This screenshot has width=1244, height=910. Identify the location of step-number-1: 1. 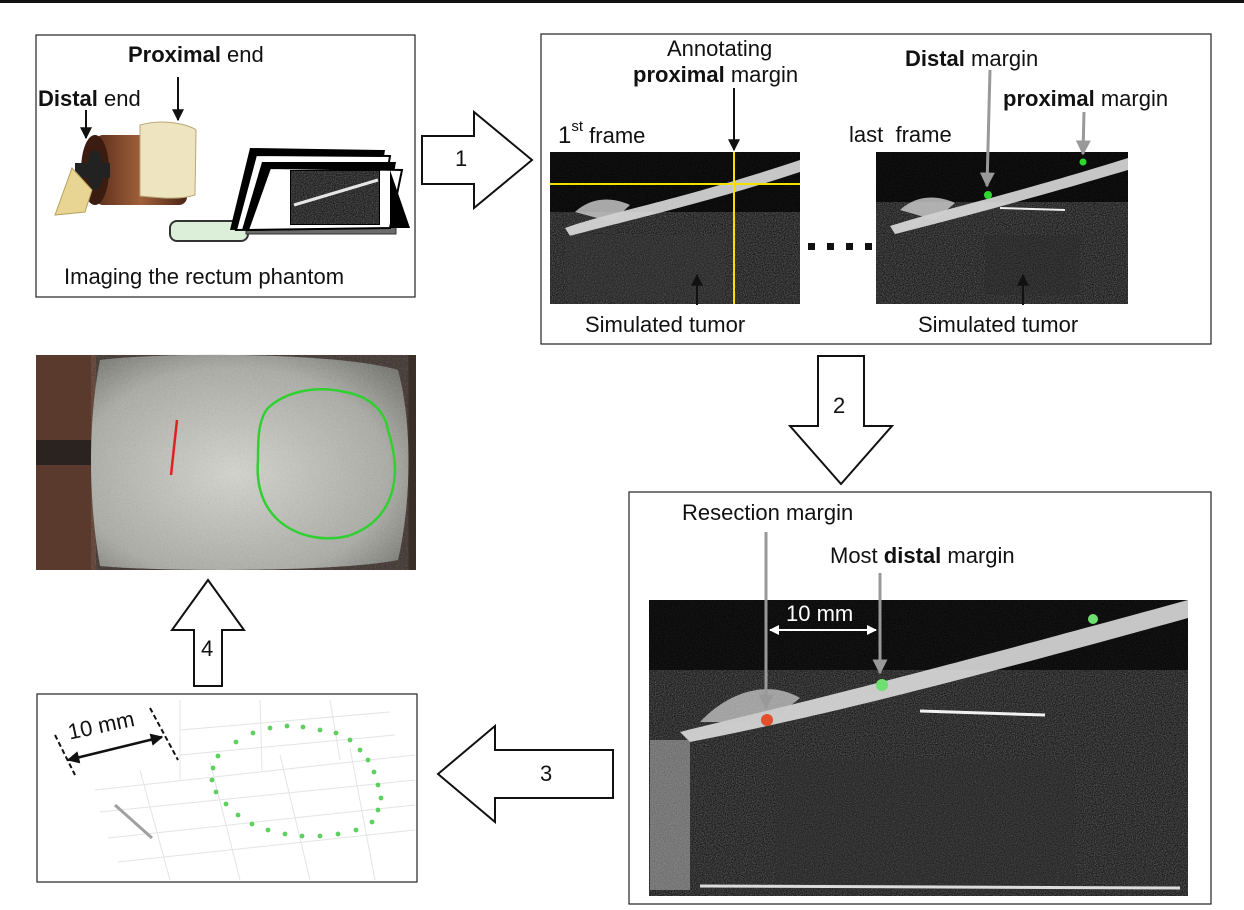
(461, 158).